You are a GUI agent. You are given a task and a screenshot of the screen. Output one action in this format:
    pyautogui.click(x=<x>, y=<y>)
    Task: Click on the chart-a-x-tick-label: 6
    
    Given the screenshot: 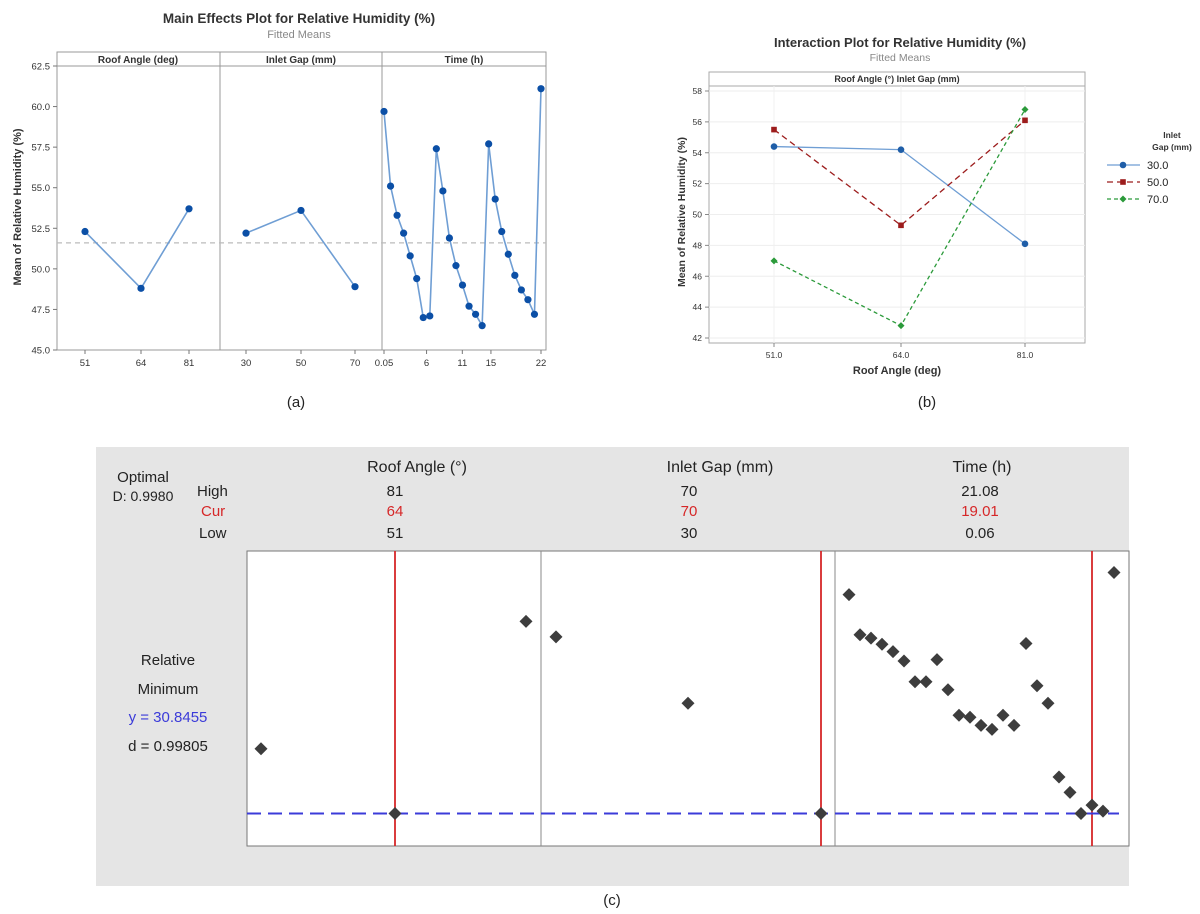 What is the action you would take?
    pyautogui.click(x=426, y=363)
    